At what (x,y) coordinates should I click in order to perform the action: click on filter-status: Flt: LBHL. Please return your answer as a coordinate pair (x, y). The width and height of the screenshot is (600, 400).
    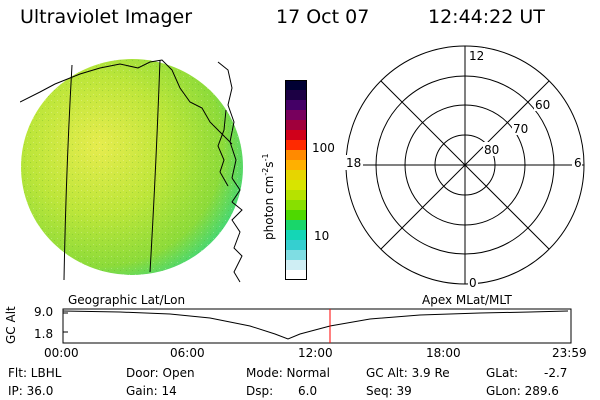
    Looking at the image, I should click on (35, 373).